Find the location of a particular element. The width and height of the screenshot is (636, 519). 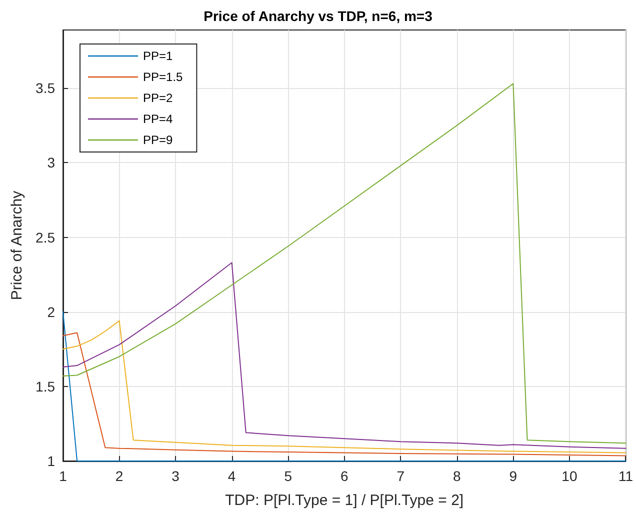

x-tick-label: 11 is located at coordinates (626, 476).